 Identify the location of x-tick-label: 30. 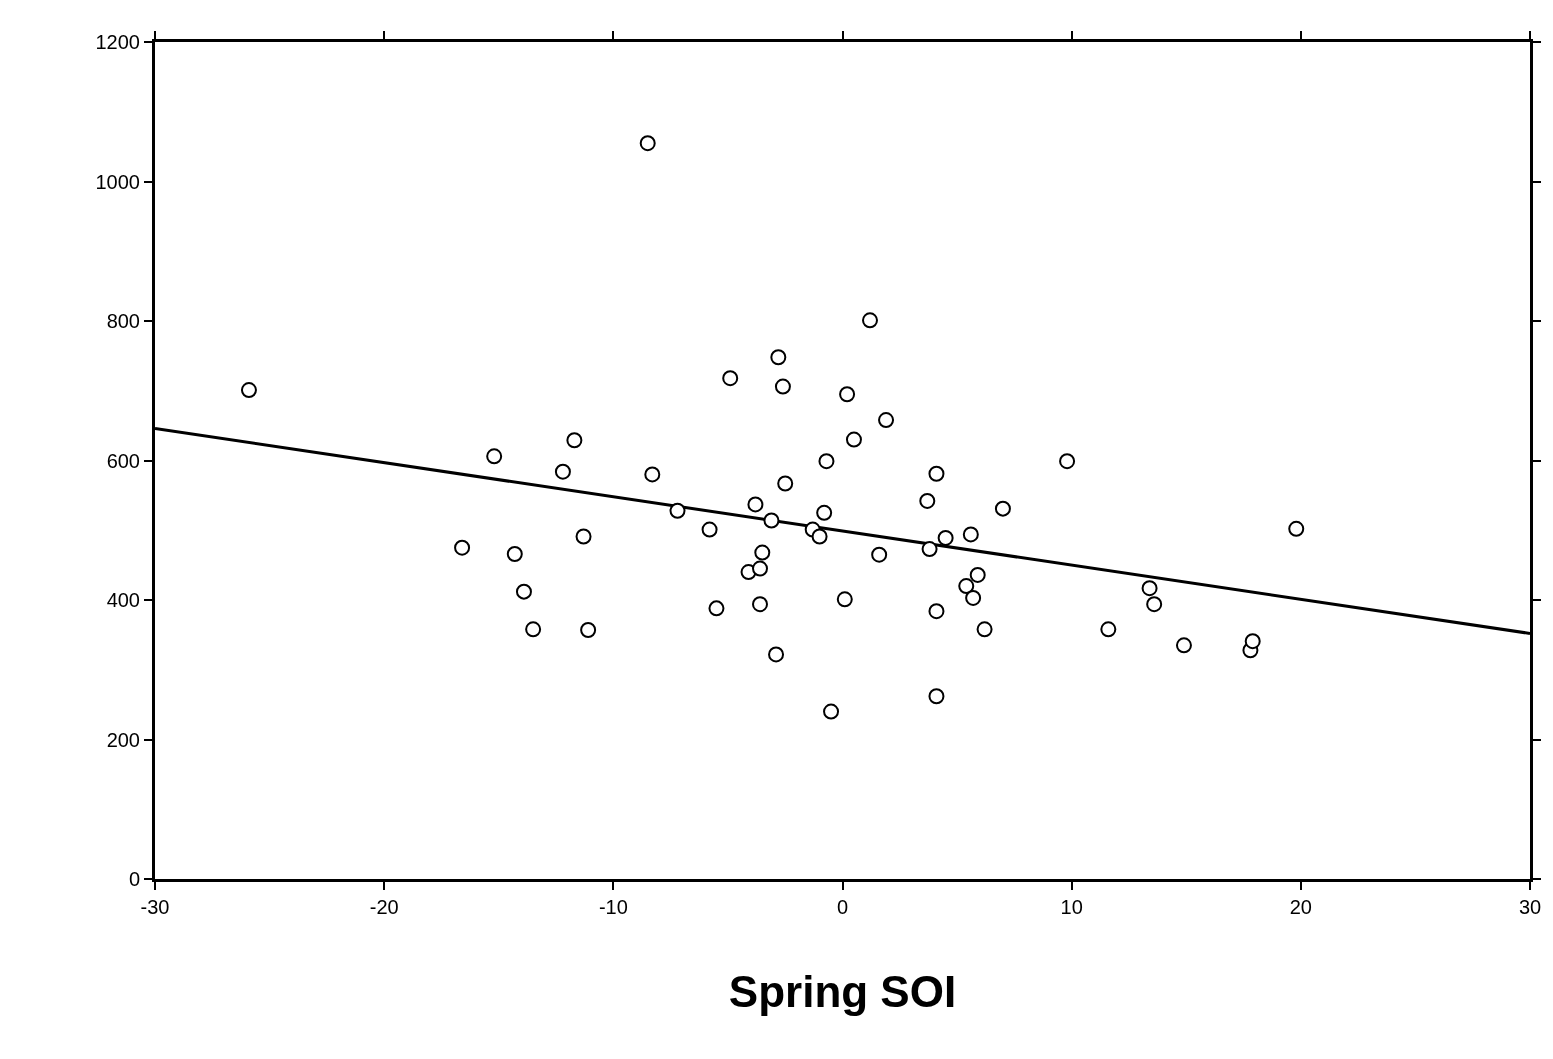
(1530, 907).